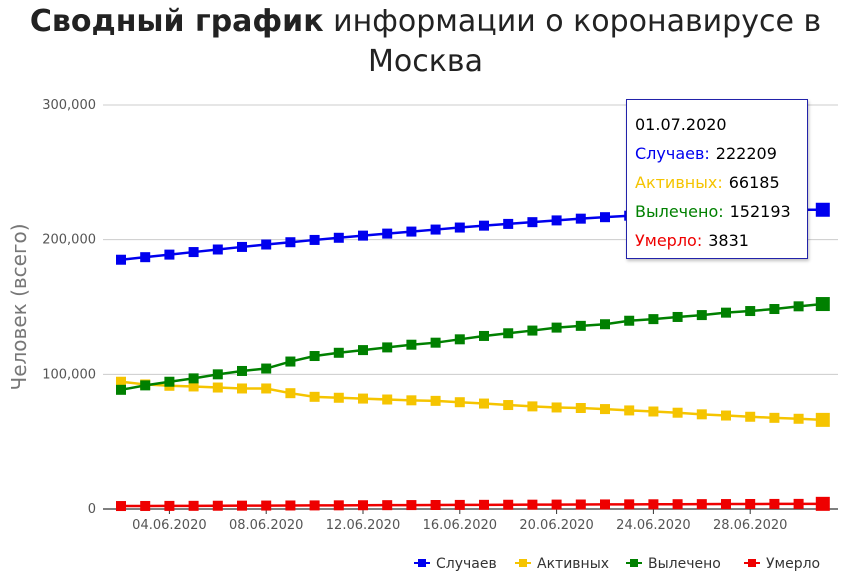  I want to click on legend-item: Случаев, so click(455, 564).